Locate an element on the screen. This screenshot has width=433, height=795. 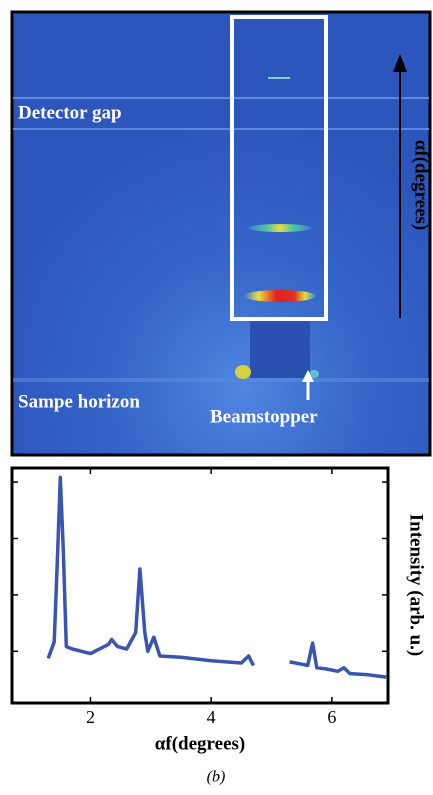
x-tick-label: 4 is located at coordinates (211, 717).